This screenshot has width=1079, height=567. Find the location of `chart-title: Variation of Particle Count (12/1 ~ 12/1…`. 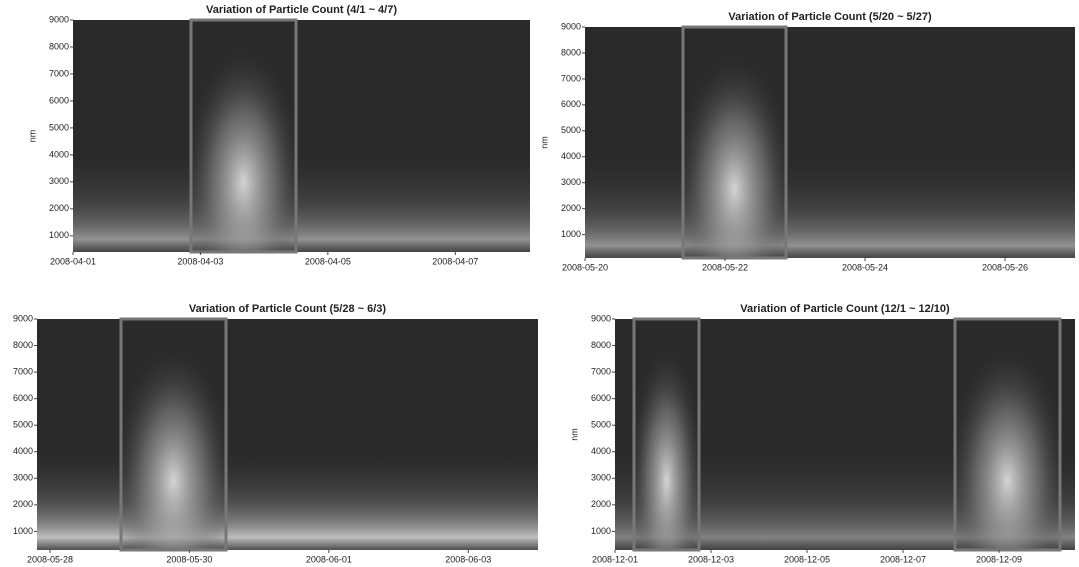

chart-title: Variation of Particle Count (12/1 ~ 12/1… is located at coordinates (845, 309).